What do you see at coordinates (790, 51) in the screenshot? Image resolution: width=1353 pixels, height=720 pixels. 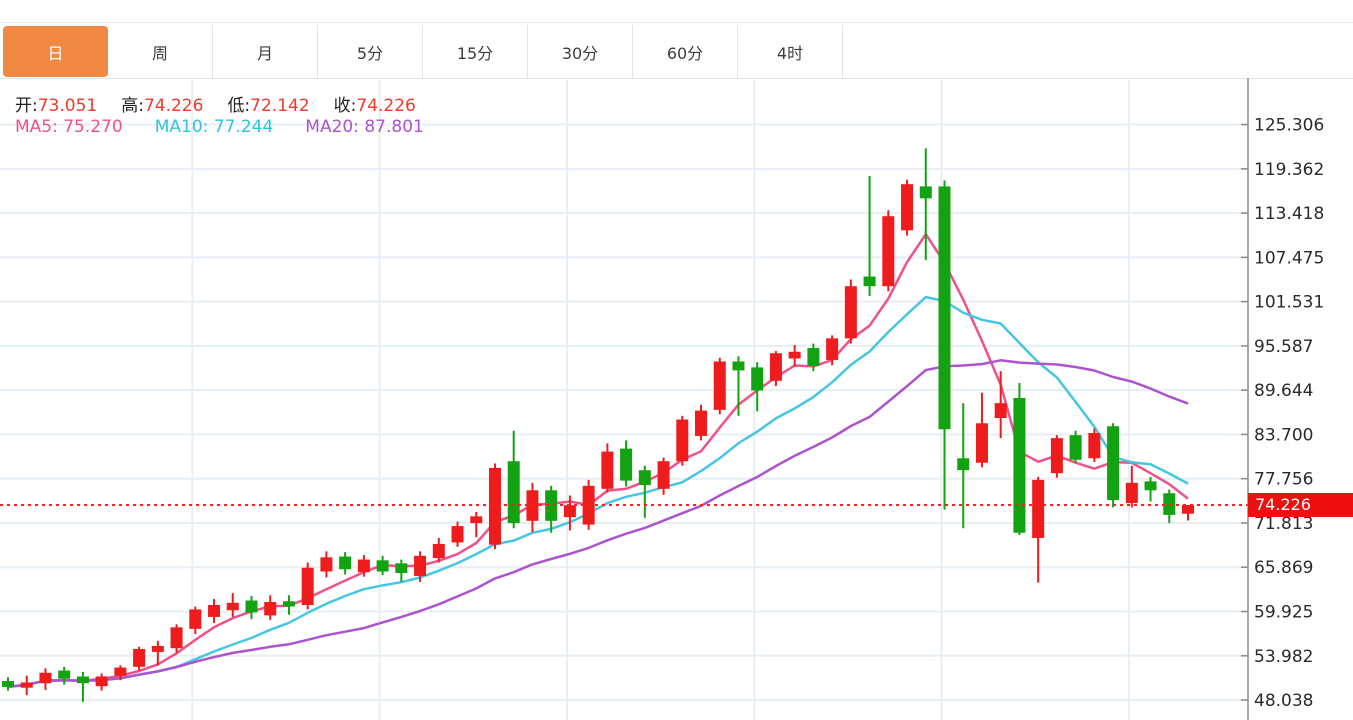 I see `tab-4hour: 4时` at bounding box center [790, 51].